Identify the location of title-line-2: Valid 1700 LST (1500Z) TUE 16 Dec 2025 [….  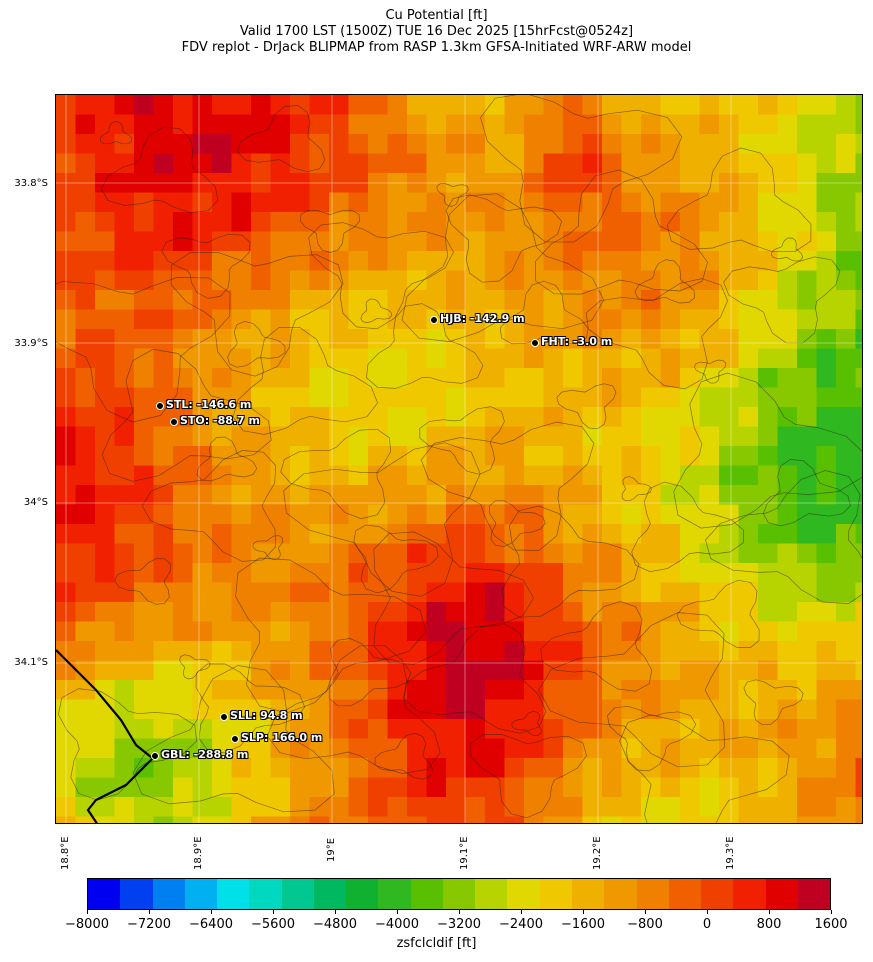
(436, 31).